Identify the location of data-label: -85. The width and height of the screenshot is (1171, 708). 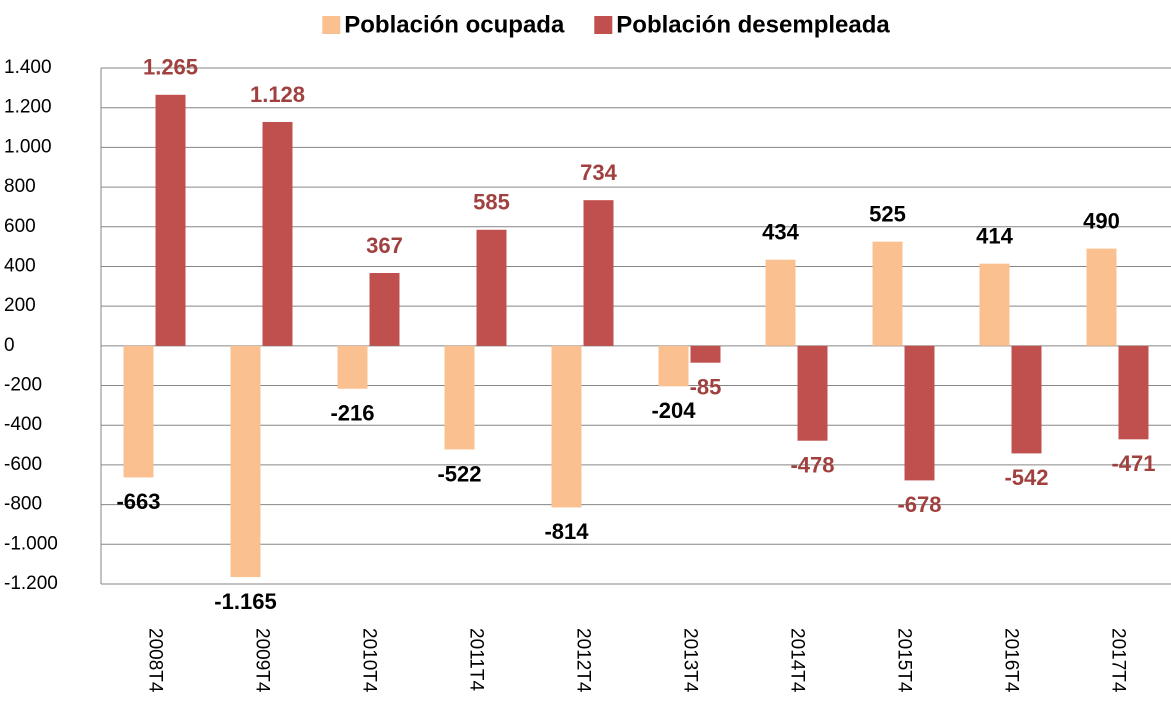
(706, 387).